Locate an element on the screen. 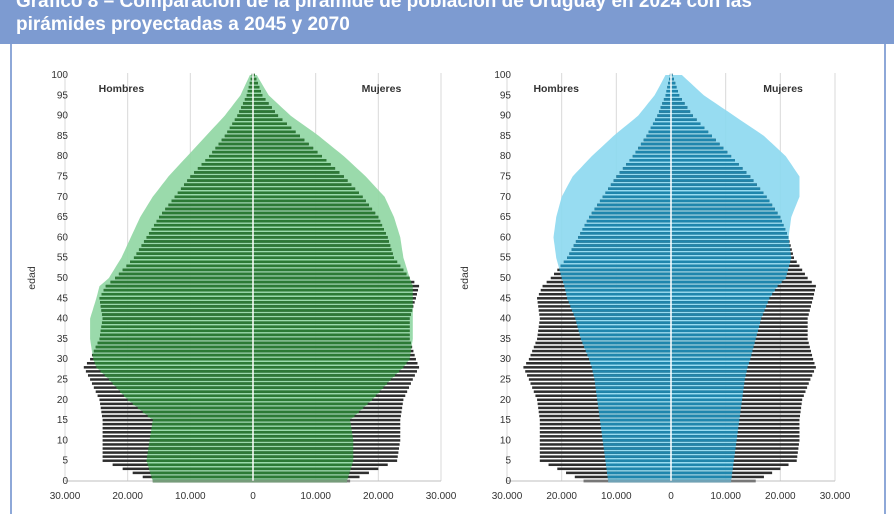  x-tick-label: 30.000 is located at coordinates (65, 496).